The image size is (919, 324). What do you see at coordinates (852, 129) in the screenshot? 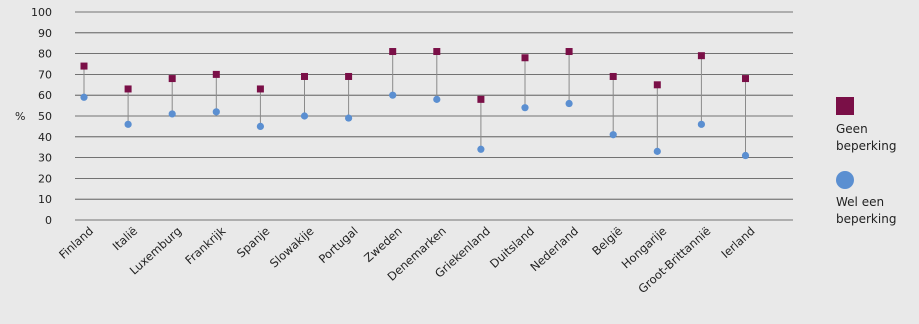
I see `legend-label: Geen` at bounding box center [852, 129].